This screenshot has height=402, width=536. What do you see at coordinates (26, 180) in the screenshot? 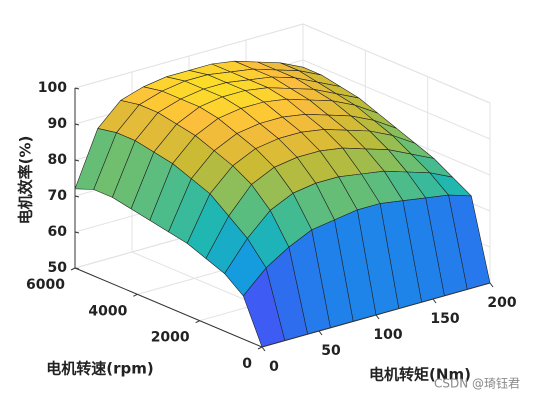
I see `z-axis-label: 电机效率(%)` at bounding box center [26, 180].